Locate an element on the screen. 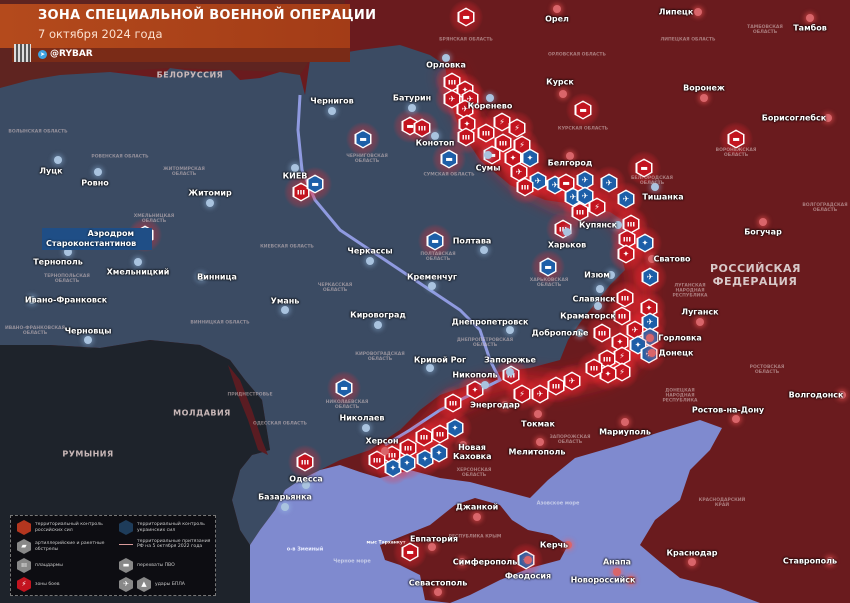 The height and width of the screenshot is (603, 850). region-label: ОДЕССКАЯ ОБЛАСТЬ is located at coordinates (280, 424).